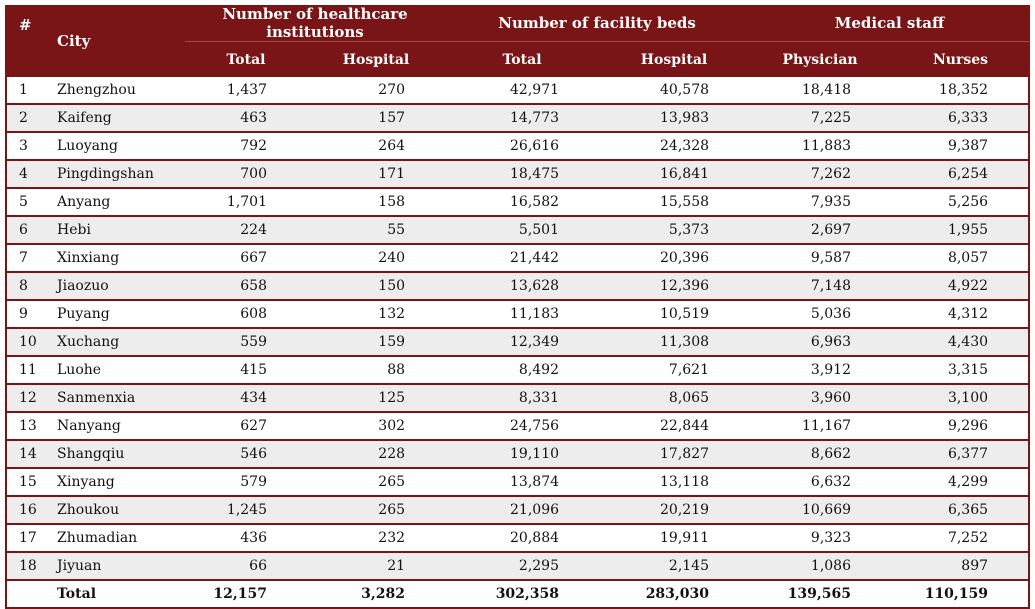  Describe the element at coordinates (29, 41) in the screenshot. I see `header-index: #` at that location.